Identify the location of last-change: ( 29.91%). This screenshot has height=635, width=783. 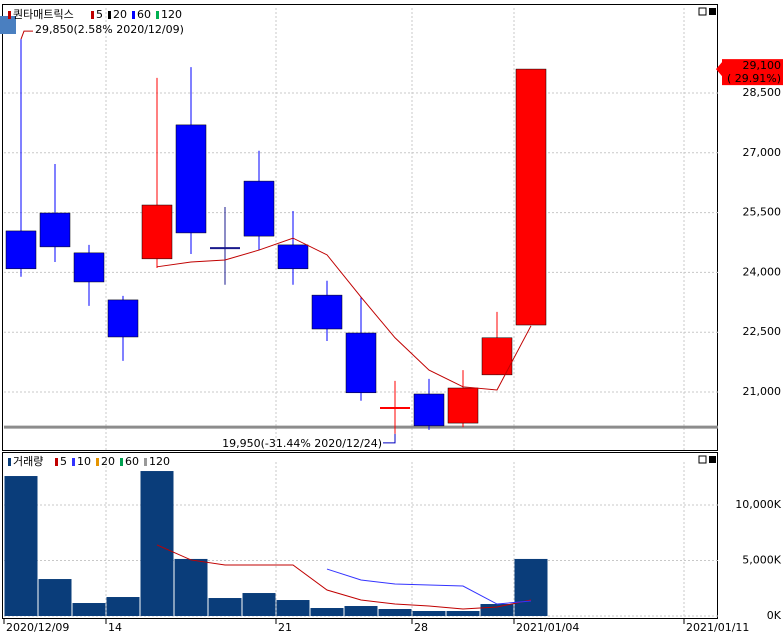
(754, 78).